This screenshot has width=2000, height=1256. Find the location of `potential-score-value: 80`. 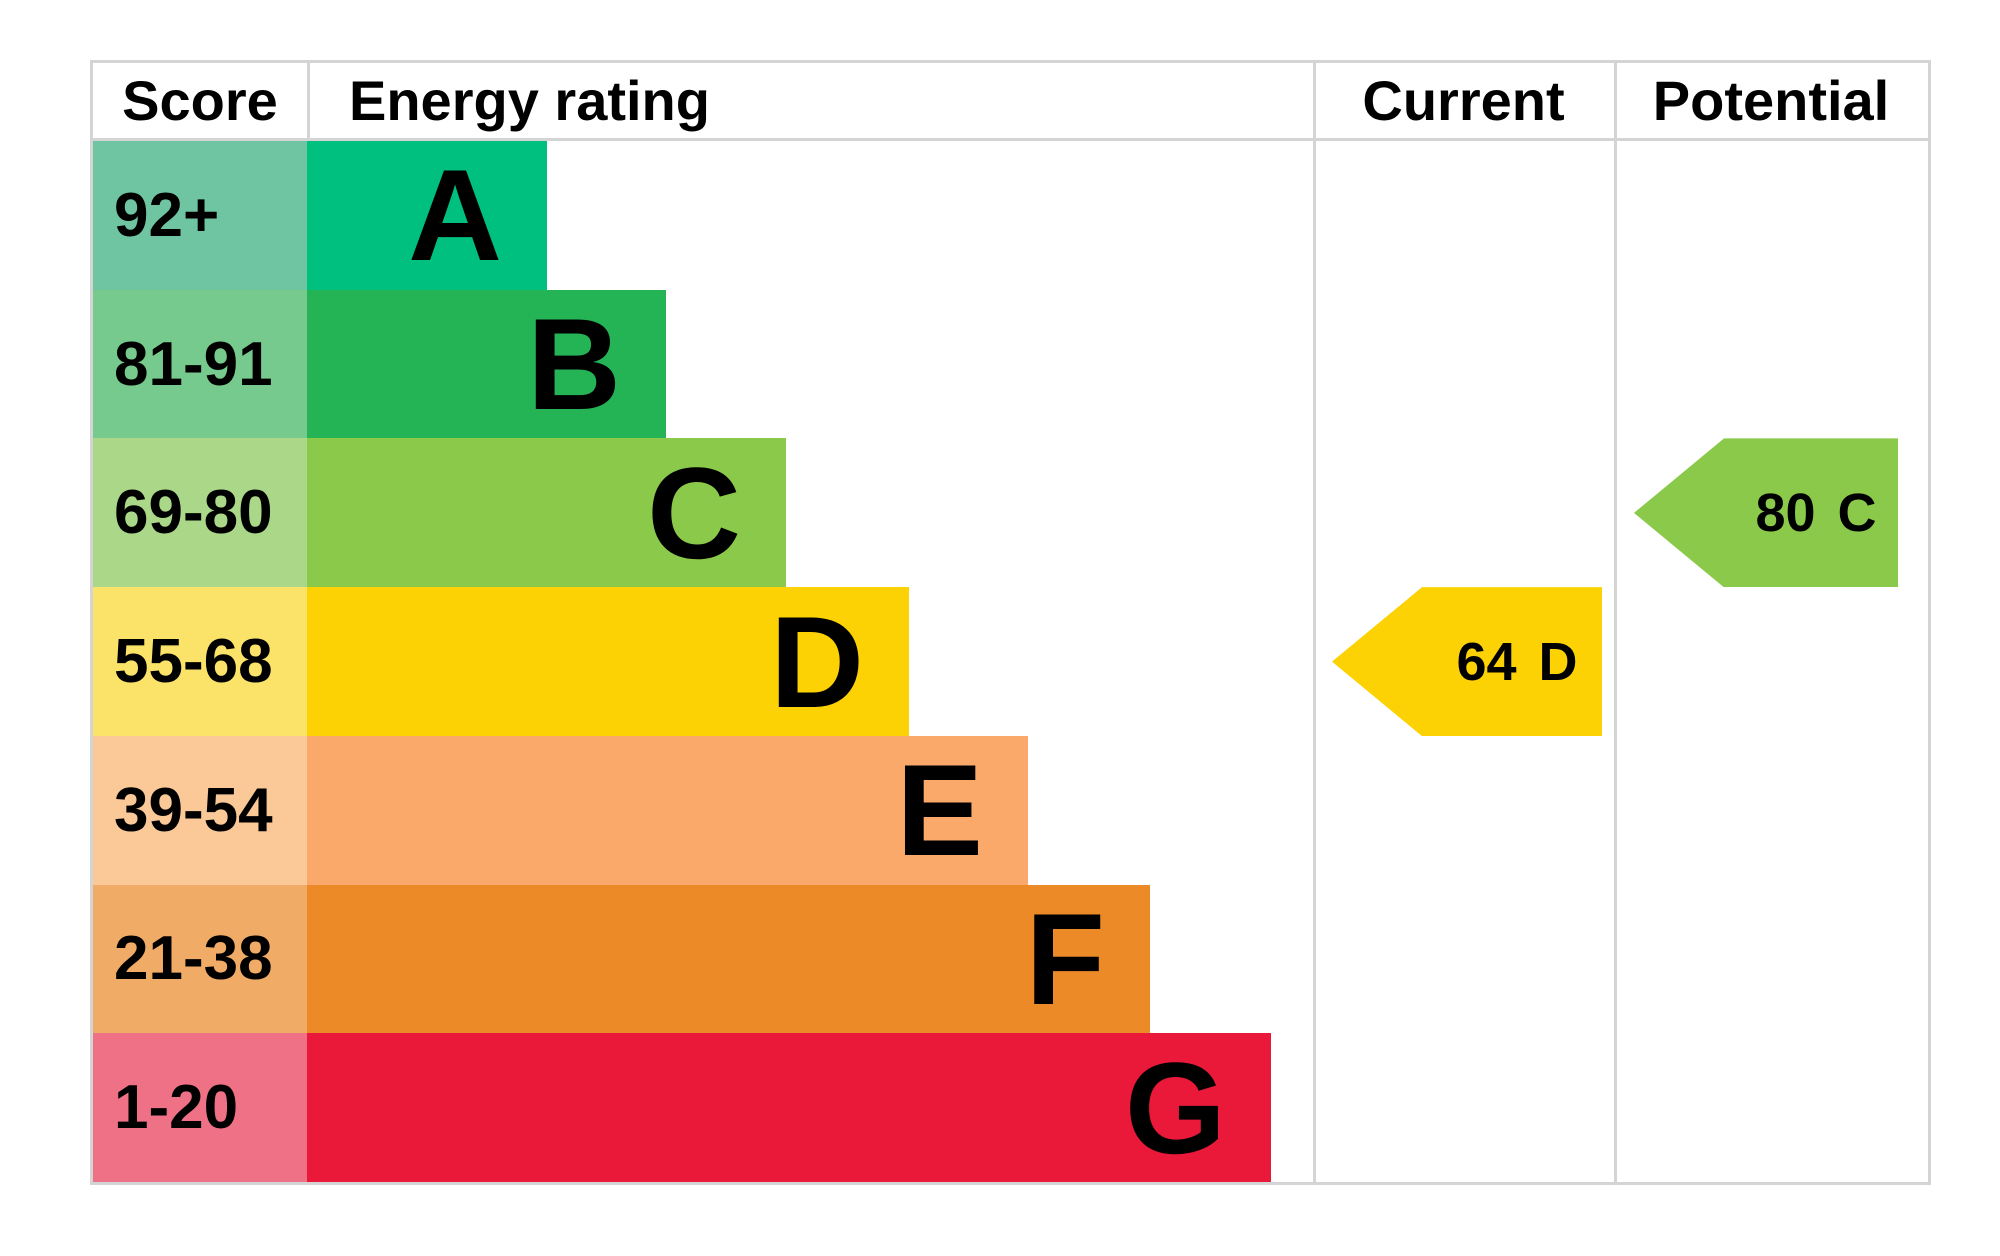

potential-score-value: 80 is located at coordinates (1785, 512).